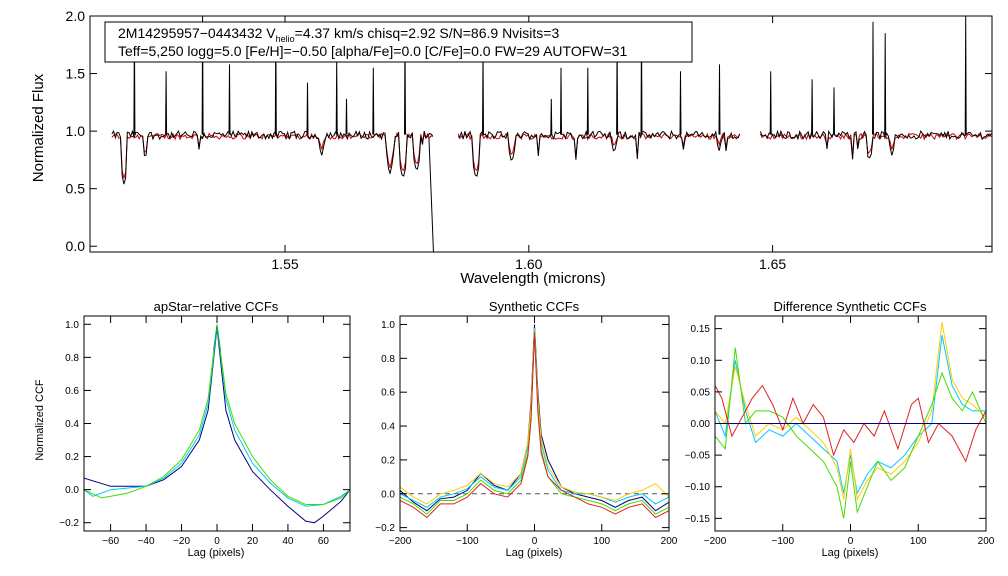 This screenshot has height=576, width=1008. I want to click on y-tick-label: 0.5, so click(76, 189).